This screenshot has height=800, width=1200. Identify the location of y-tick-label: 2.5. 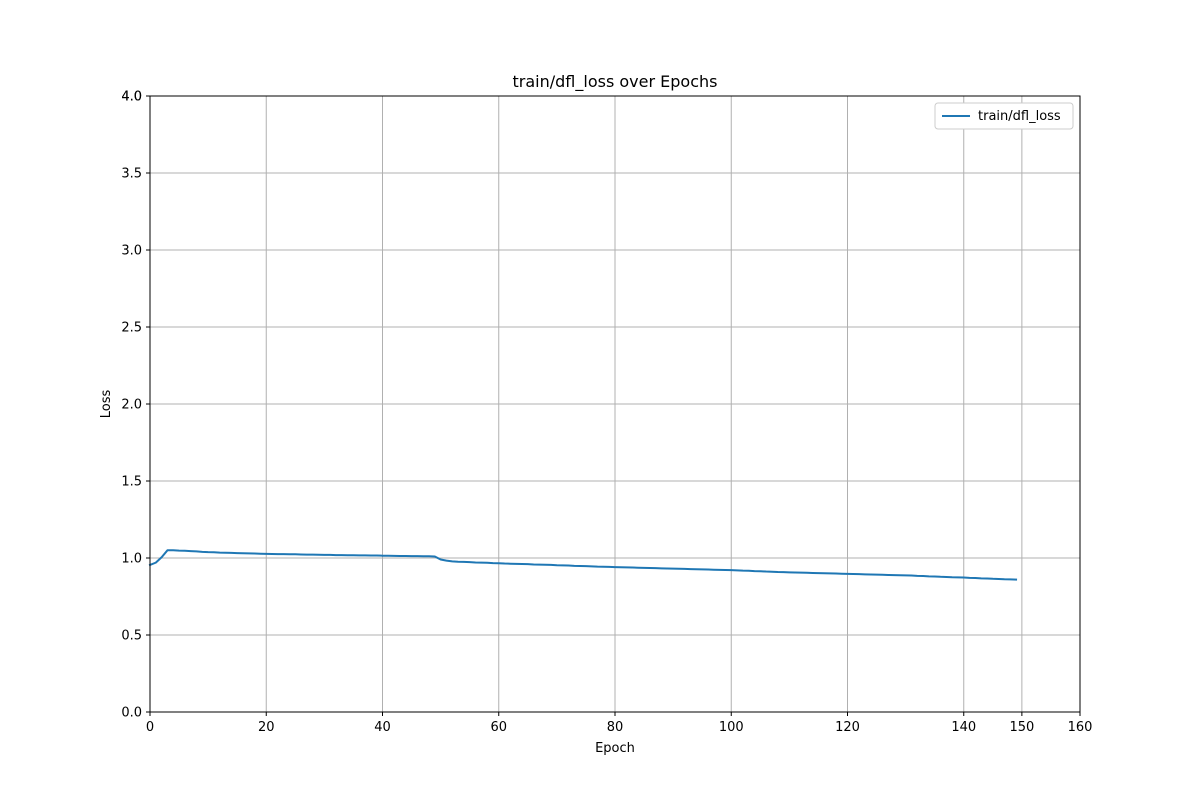
(131, 328).